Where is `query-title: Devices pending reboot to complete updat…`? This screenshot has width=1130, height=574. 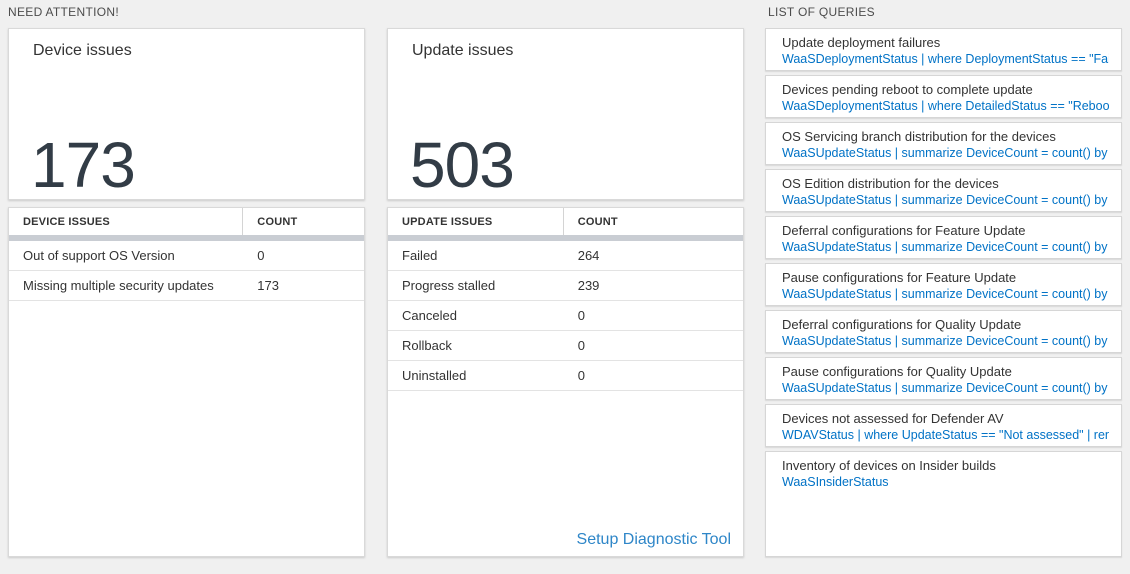
query-title: Devices pending reboot to complete updat… is located at coordinates (907, 89).